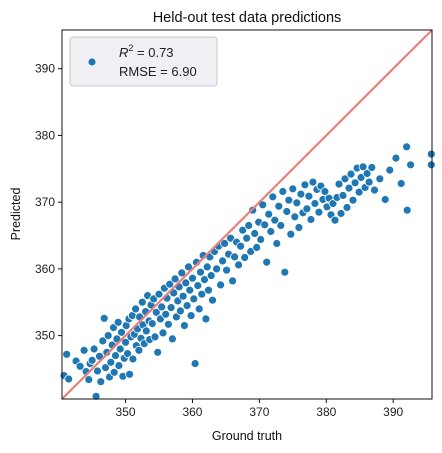 The image size is (442, 453). I want to click on y-tick-label-360: 360, so click(45, 269).